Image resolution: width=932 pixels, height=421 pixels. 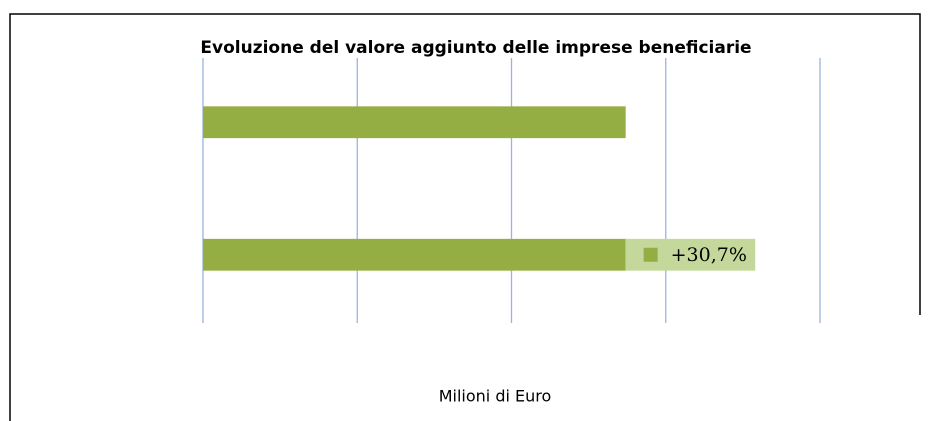 What do you see at coordinates (709, 255) in the screenshot?
I see `data-label: +30,7%` at bounding box center [709, 255].